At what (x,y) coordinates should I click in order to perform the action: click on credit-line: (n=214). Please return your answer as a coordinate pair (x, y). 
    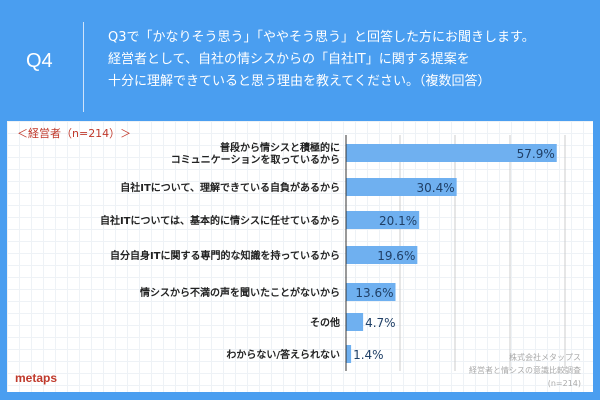
    Looking at the image, I should click on (564, 383).